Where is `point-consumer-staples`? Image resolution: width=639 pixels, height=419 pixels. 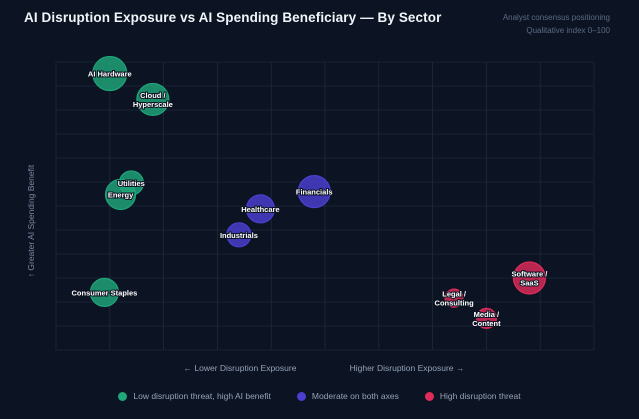 point-consumer-staples is located at coordinates (104, 292).